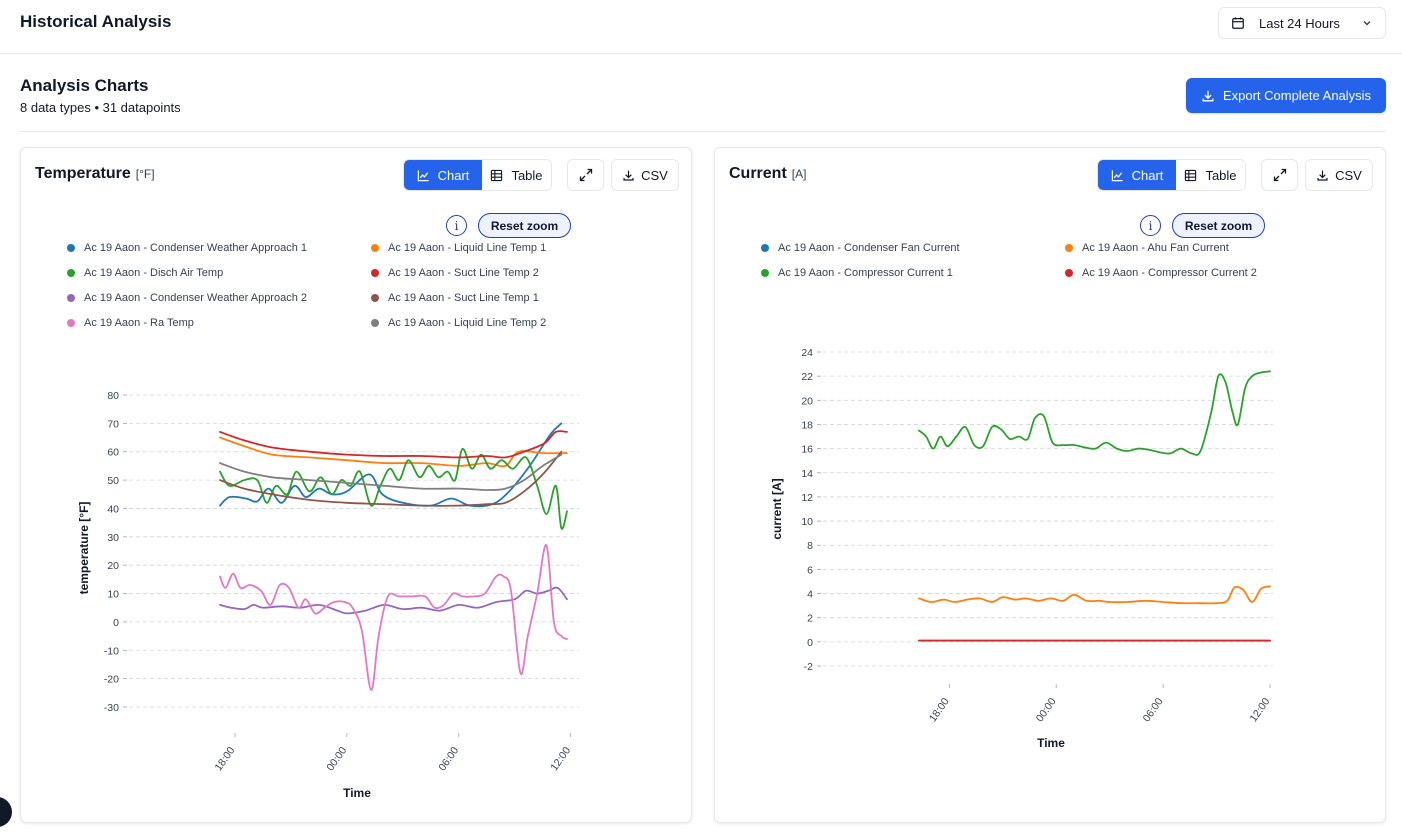  Describe the element at coordinates (145, 174) in the screenshot. I see `card-unit: [°F]` at that location.